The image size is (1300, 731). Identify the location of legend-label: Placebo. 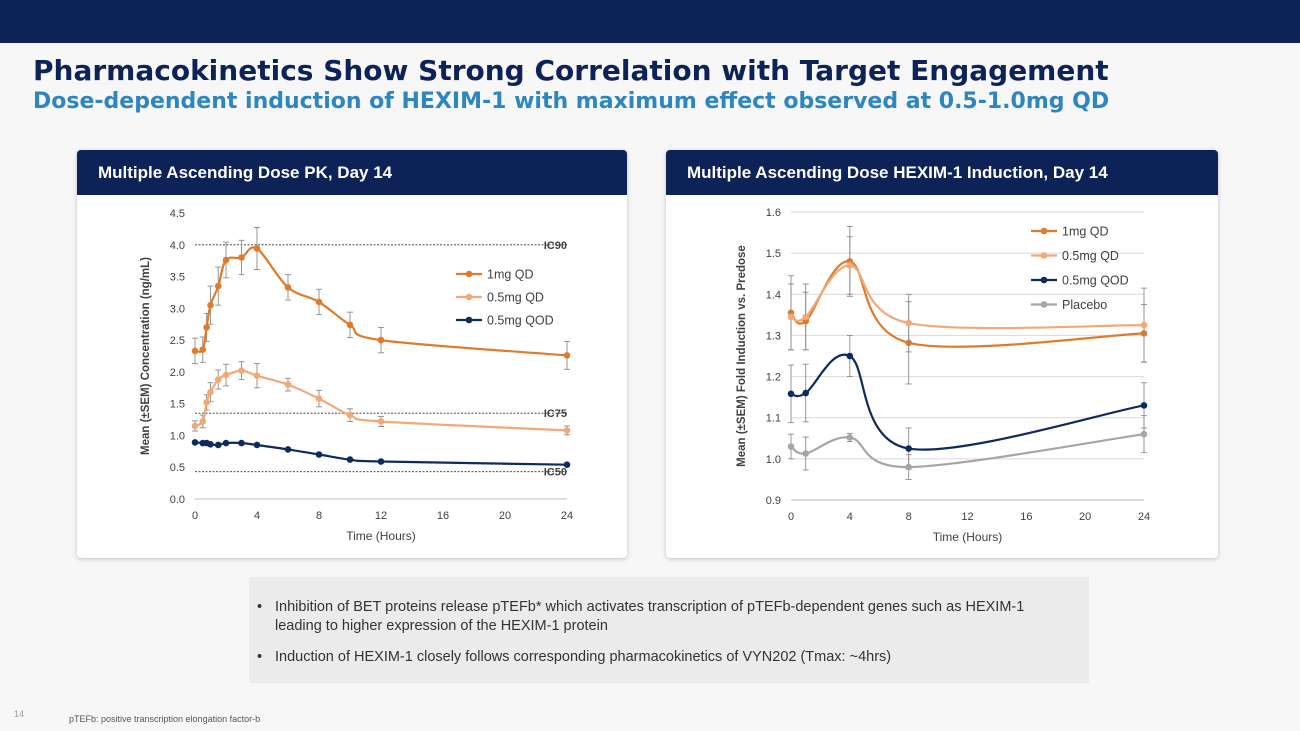
(1084, 305).